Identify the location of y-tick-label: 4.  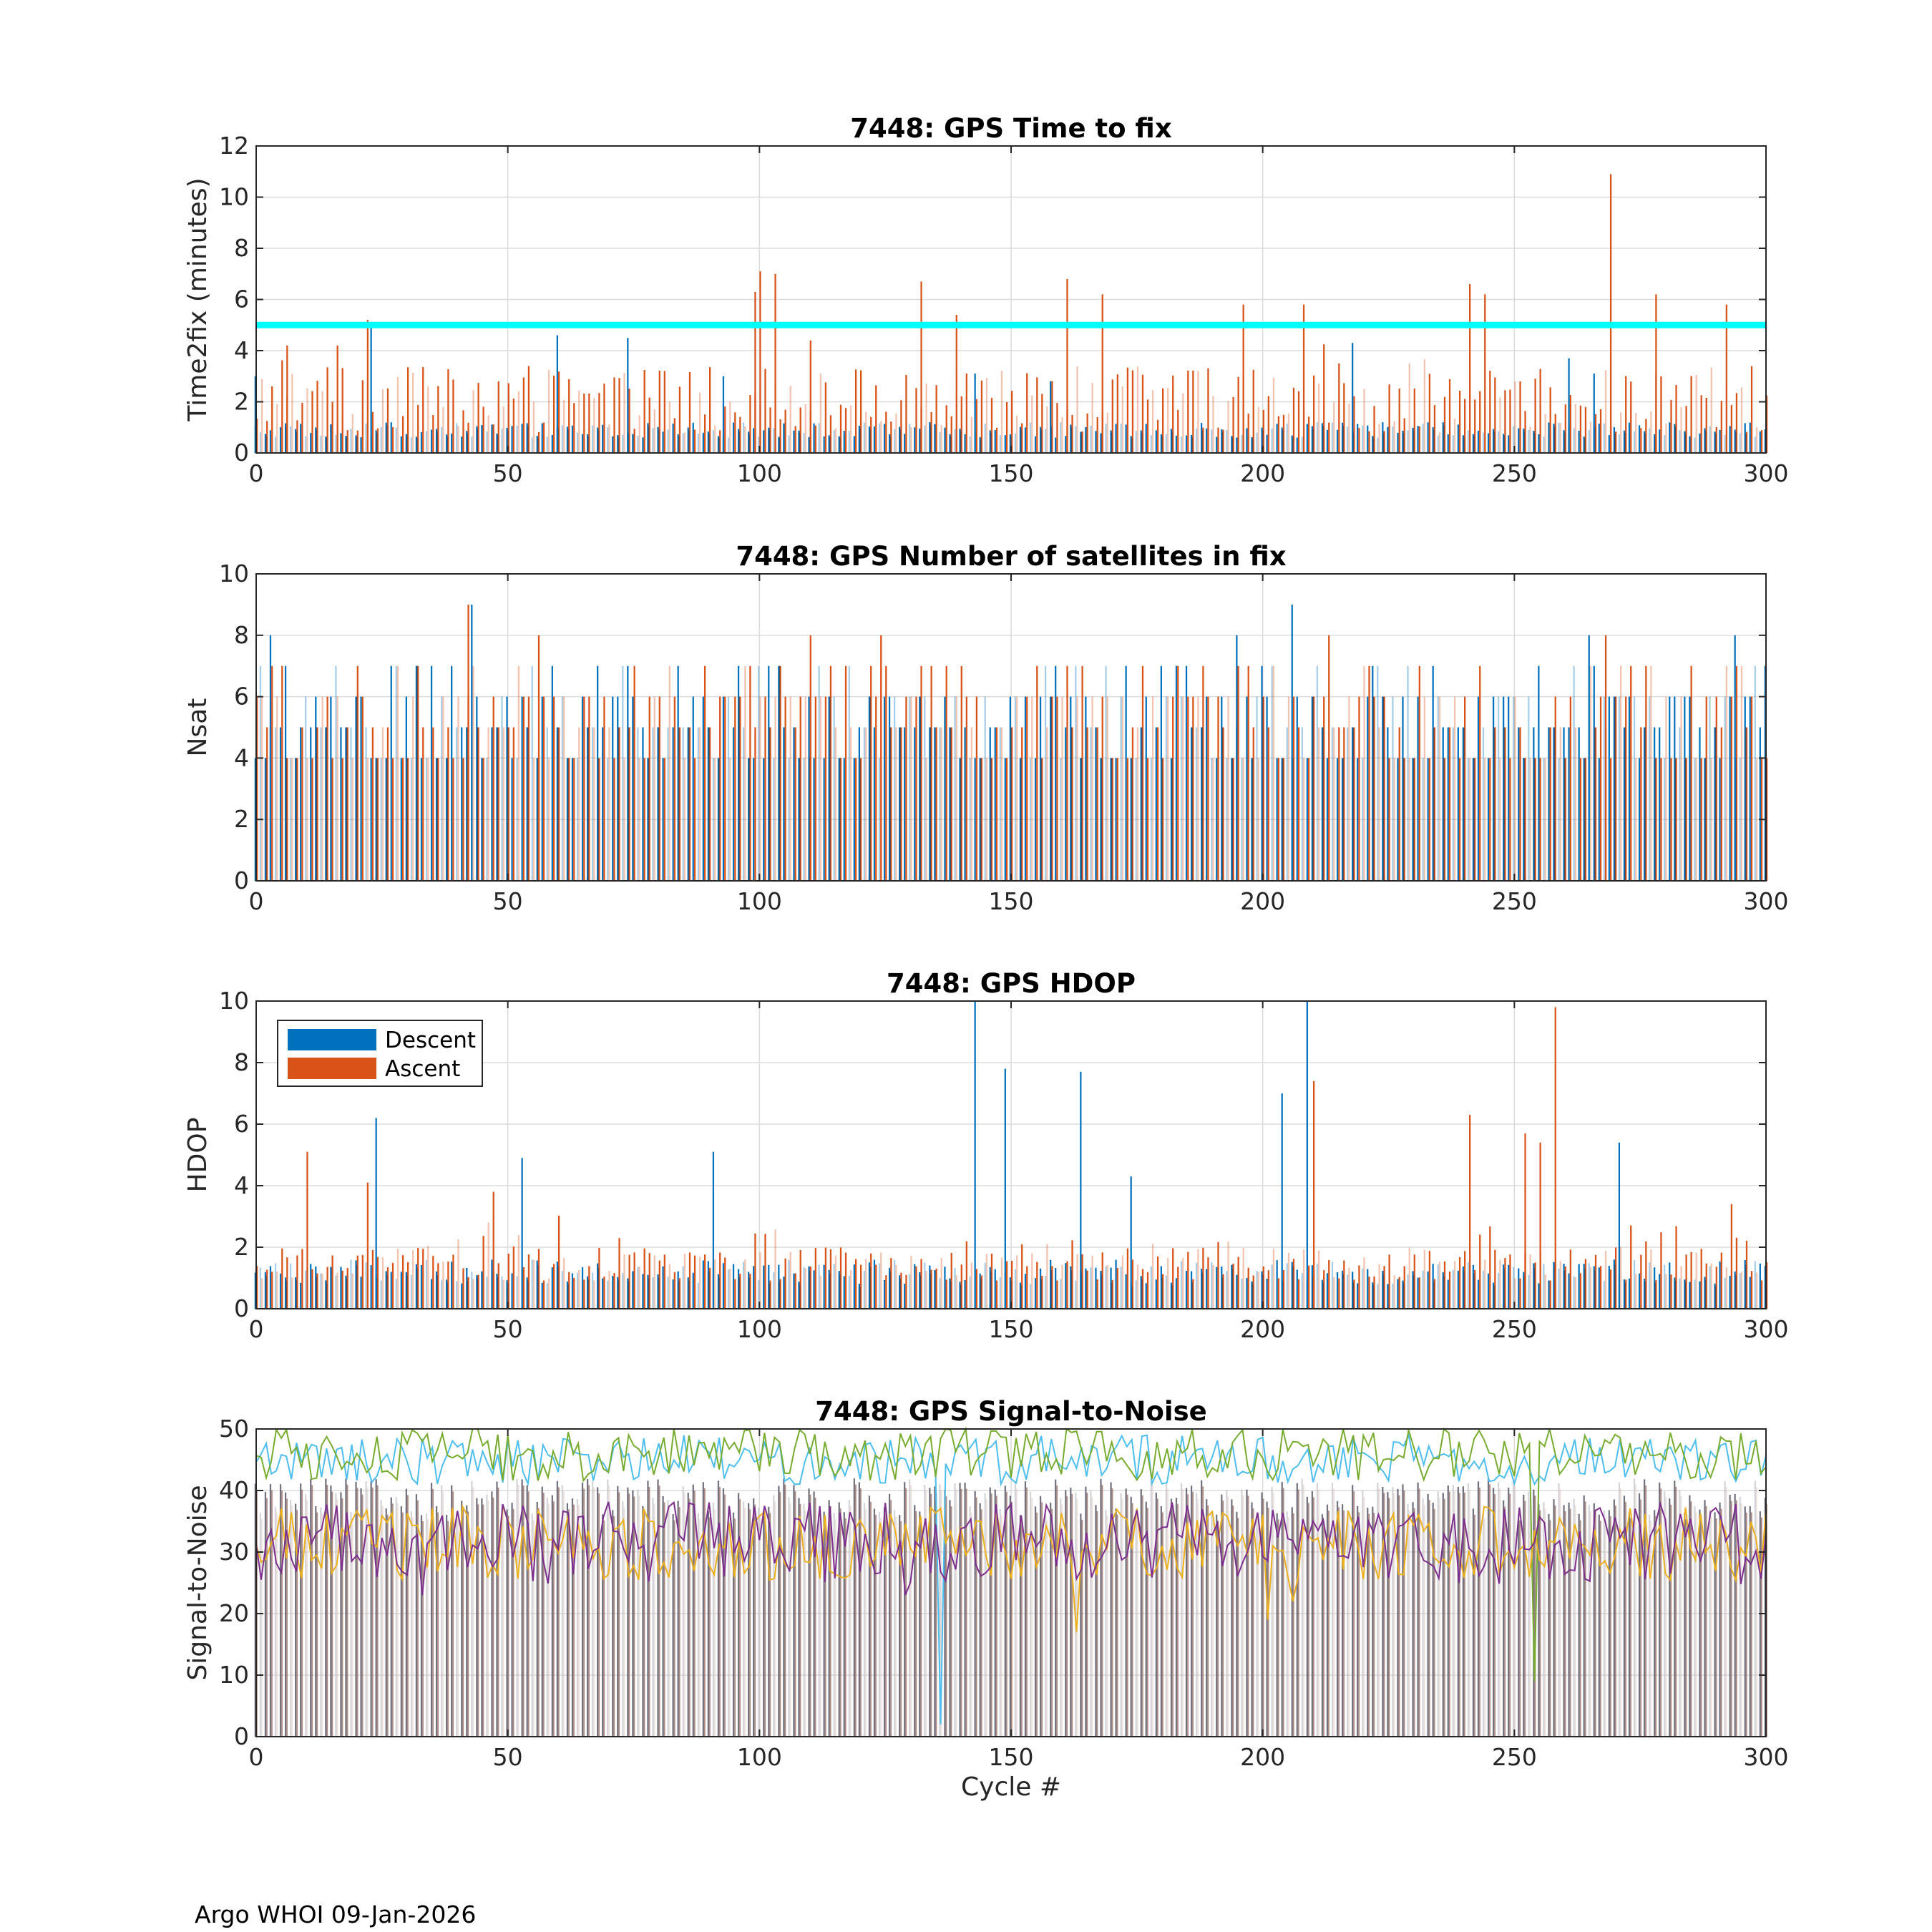
(241, 757).